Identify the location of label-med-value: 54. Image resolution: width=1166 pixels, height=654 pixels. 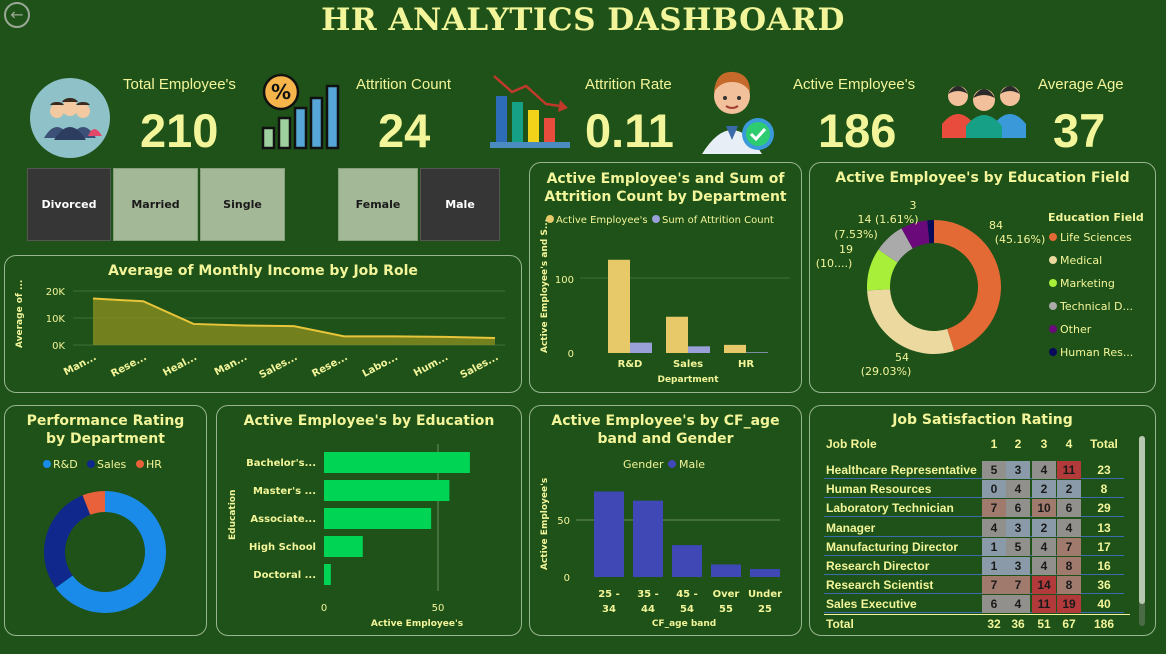
(902, 357).